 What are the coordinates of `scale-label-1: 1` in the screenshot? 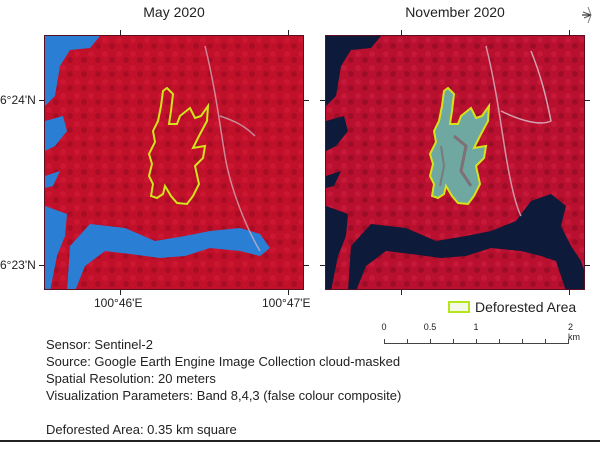 It's located at (476, 327).